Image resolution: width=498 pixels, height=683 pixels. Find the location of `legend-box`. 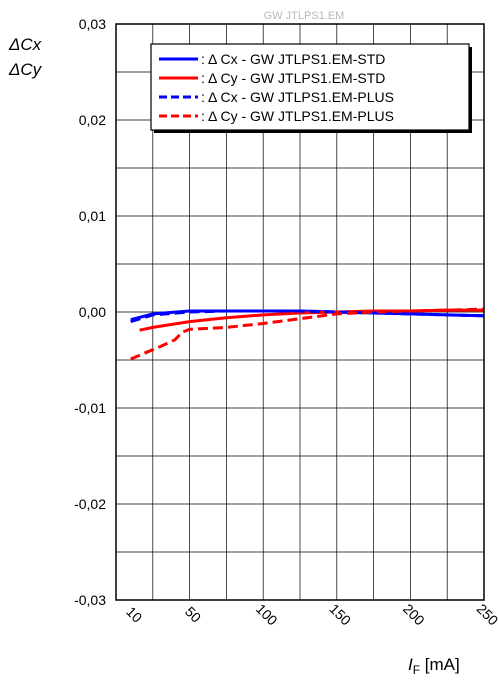

legend-box is located at coordinates (310, 87).